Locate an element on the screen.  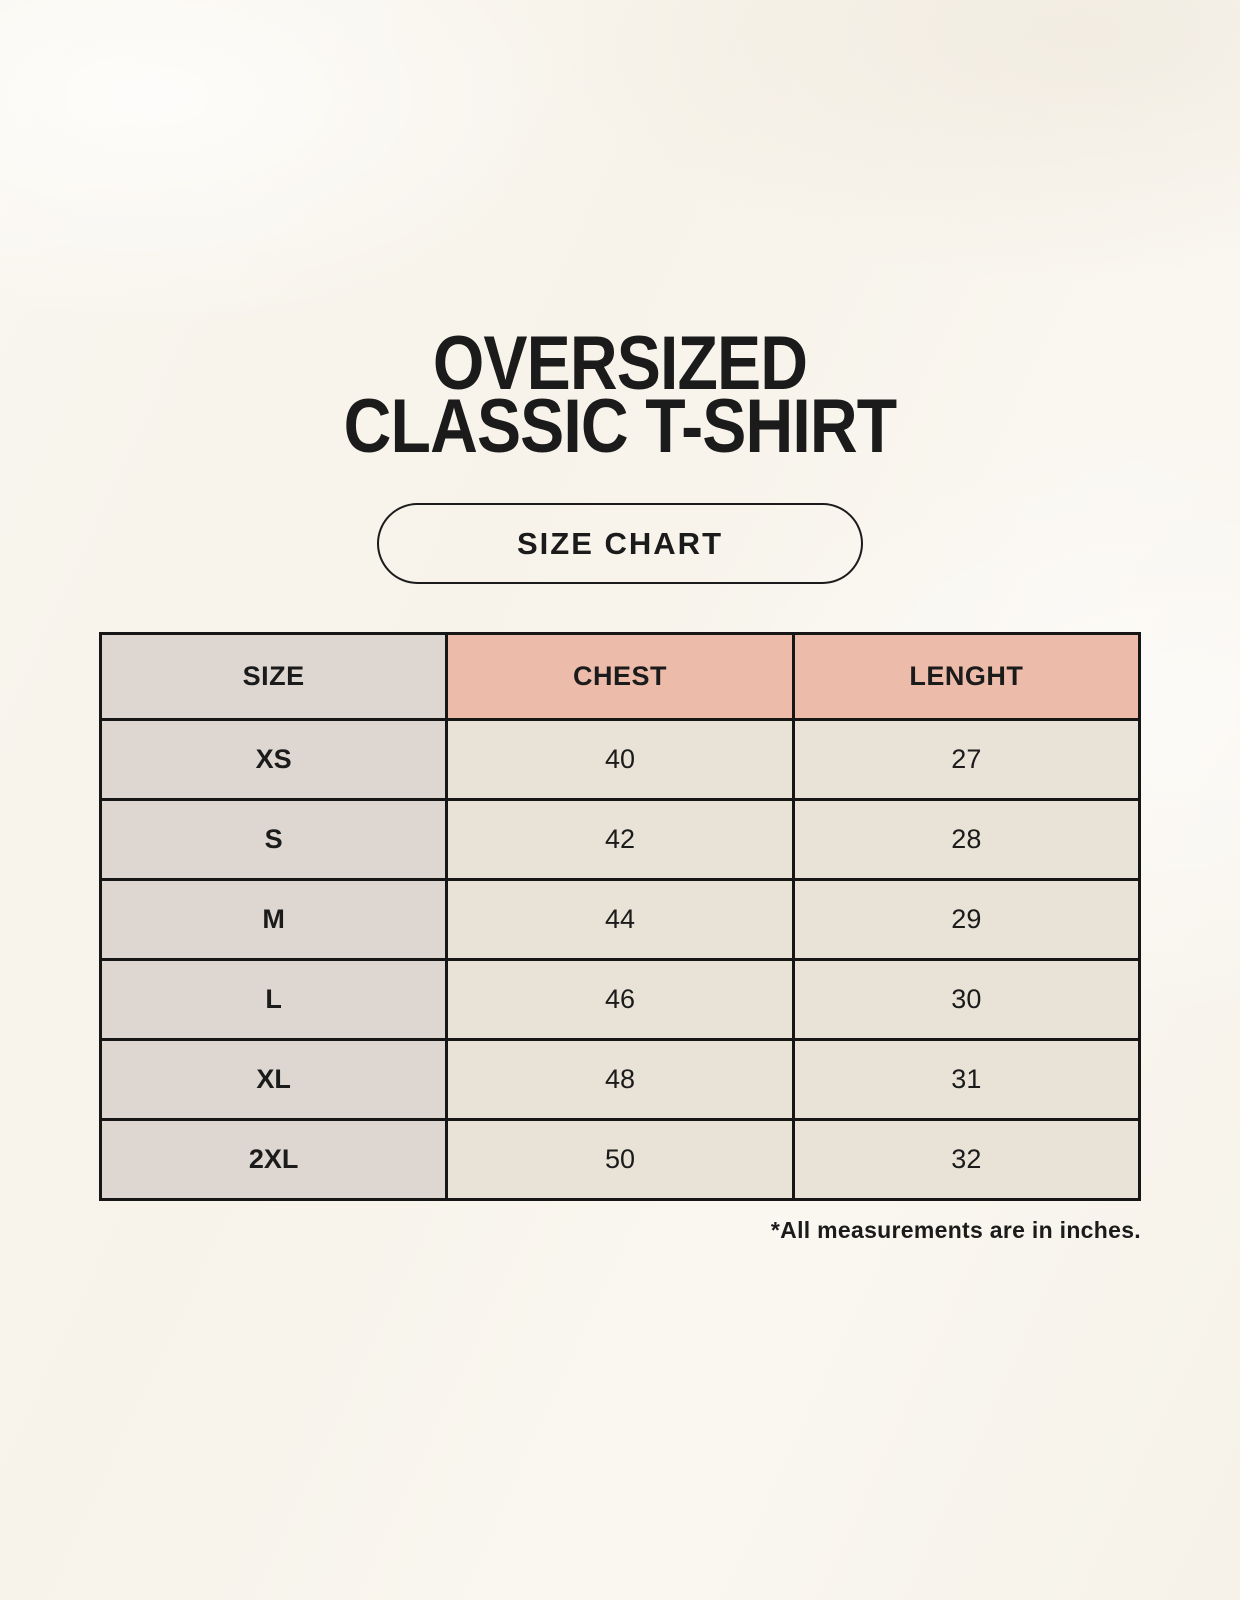
length-cell: 31 is located at coordinates (966, 1079).